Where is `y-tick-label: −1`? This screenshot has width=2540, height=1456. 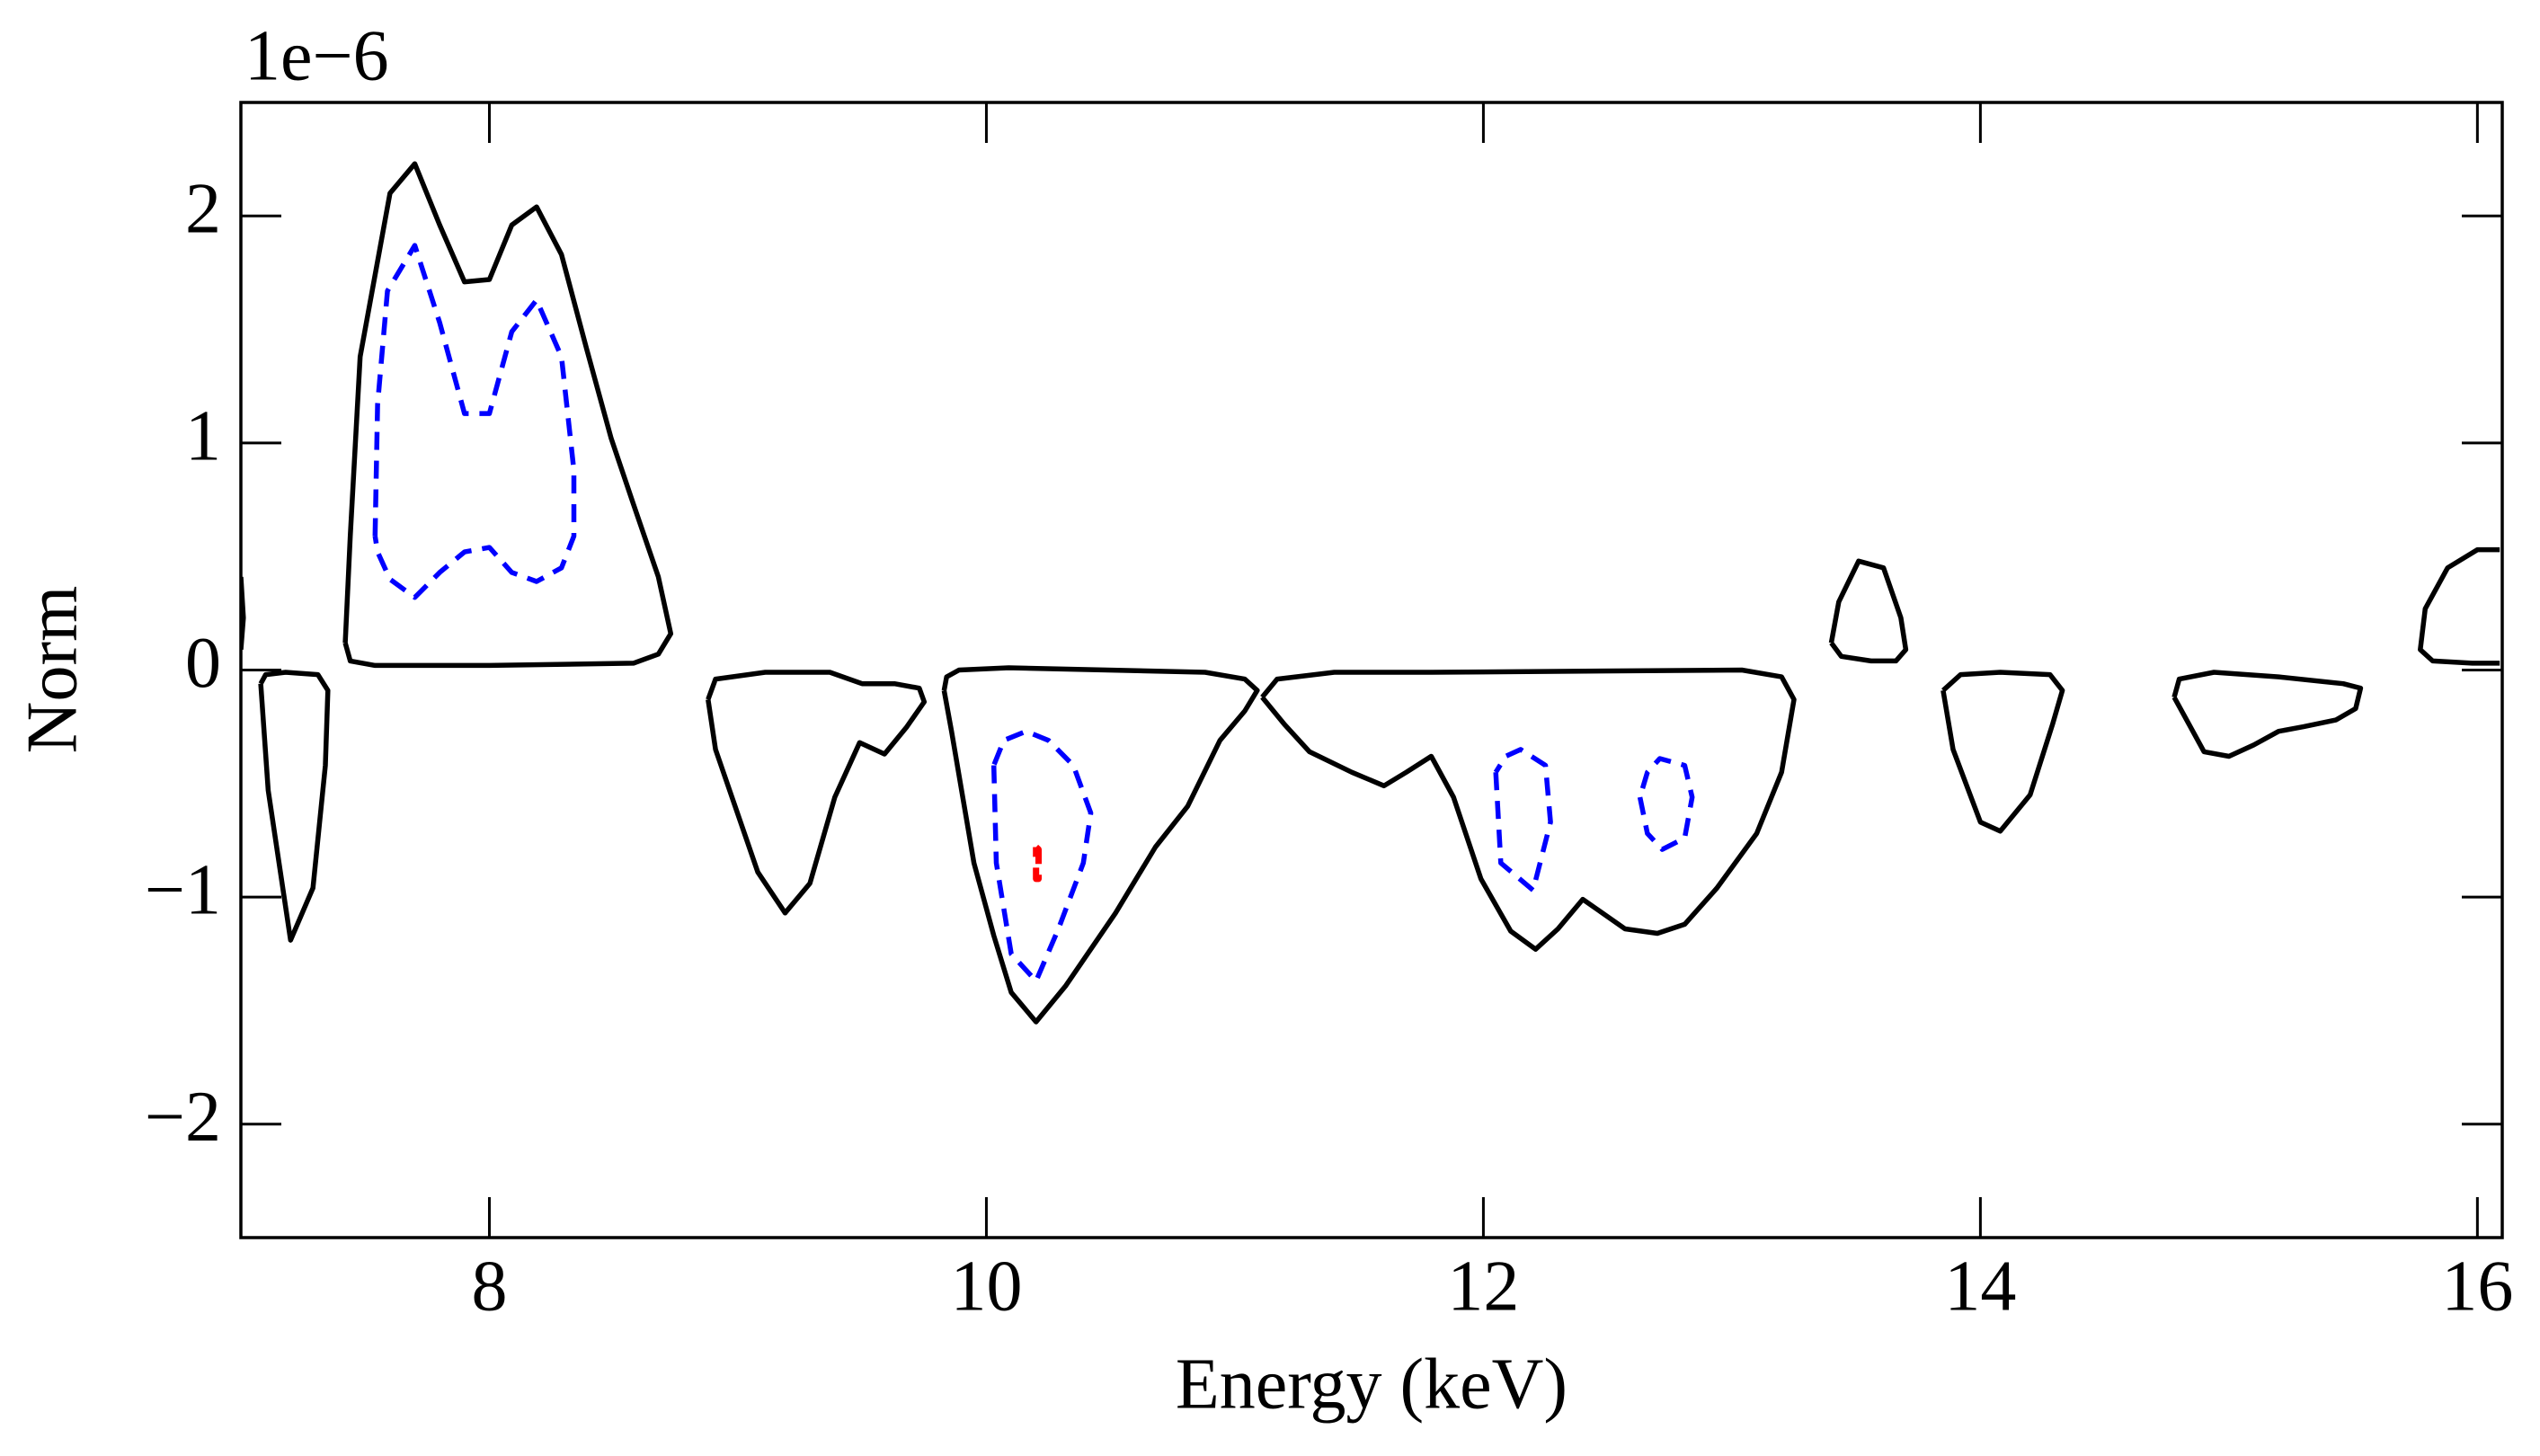
y-tick-label: −1 is located at coordinates (183, 890).